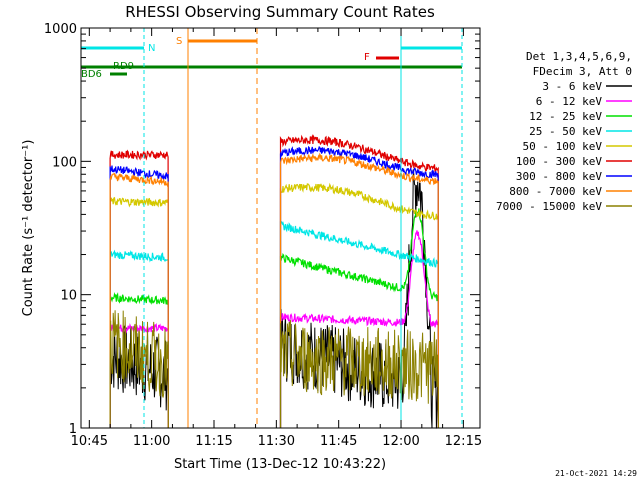 This screenshot has height=480, width=640. Describe the element at coordinates (565, 116) in the screenshot. I see `legend-entry-label: 12 - 25 keV` at that location.